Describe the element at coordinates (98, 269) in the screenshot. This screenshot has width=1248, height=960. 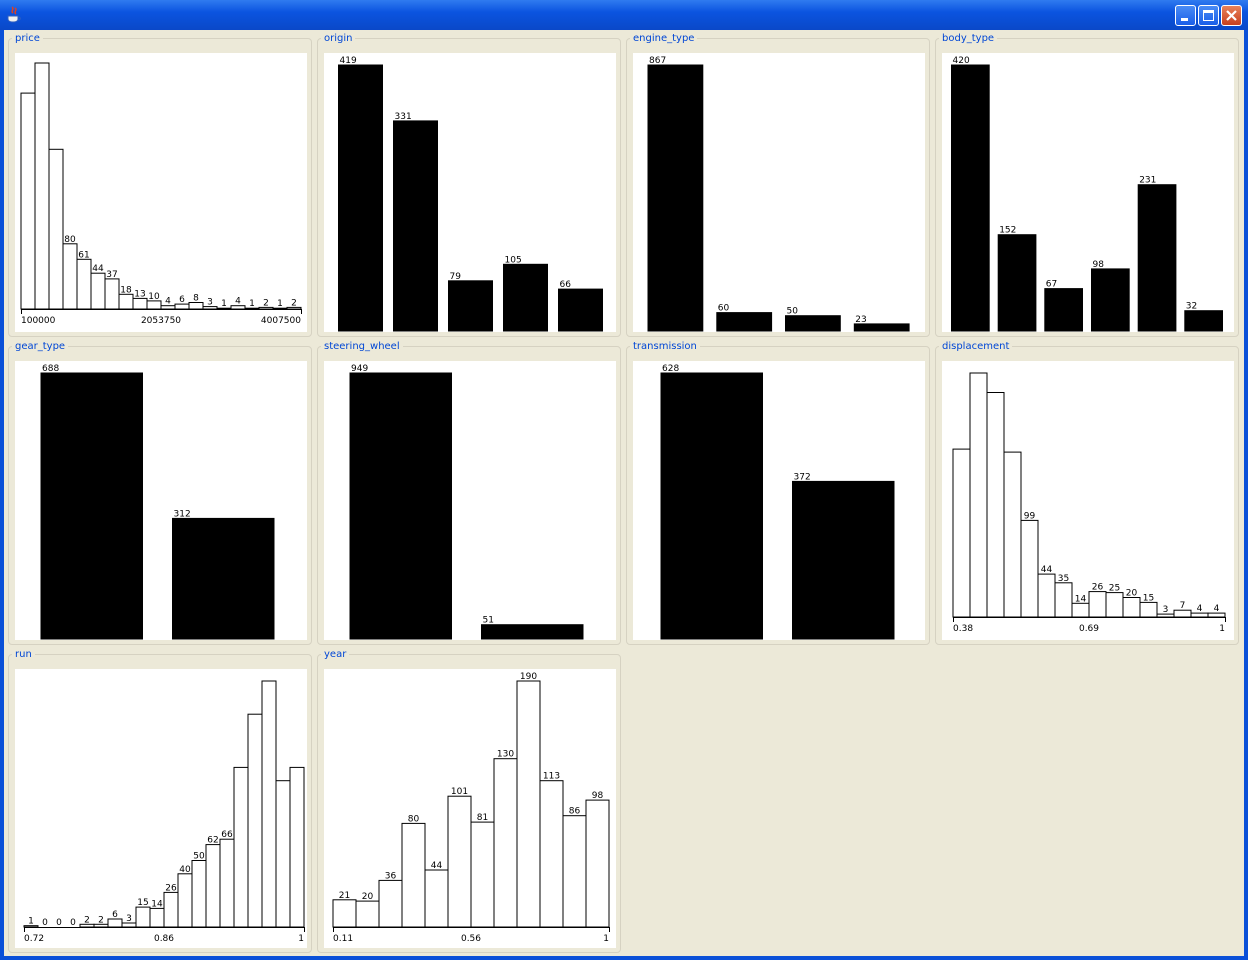
I see `bar-label-price-5: 44` at that location.